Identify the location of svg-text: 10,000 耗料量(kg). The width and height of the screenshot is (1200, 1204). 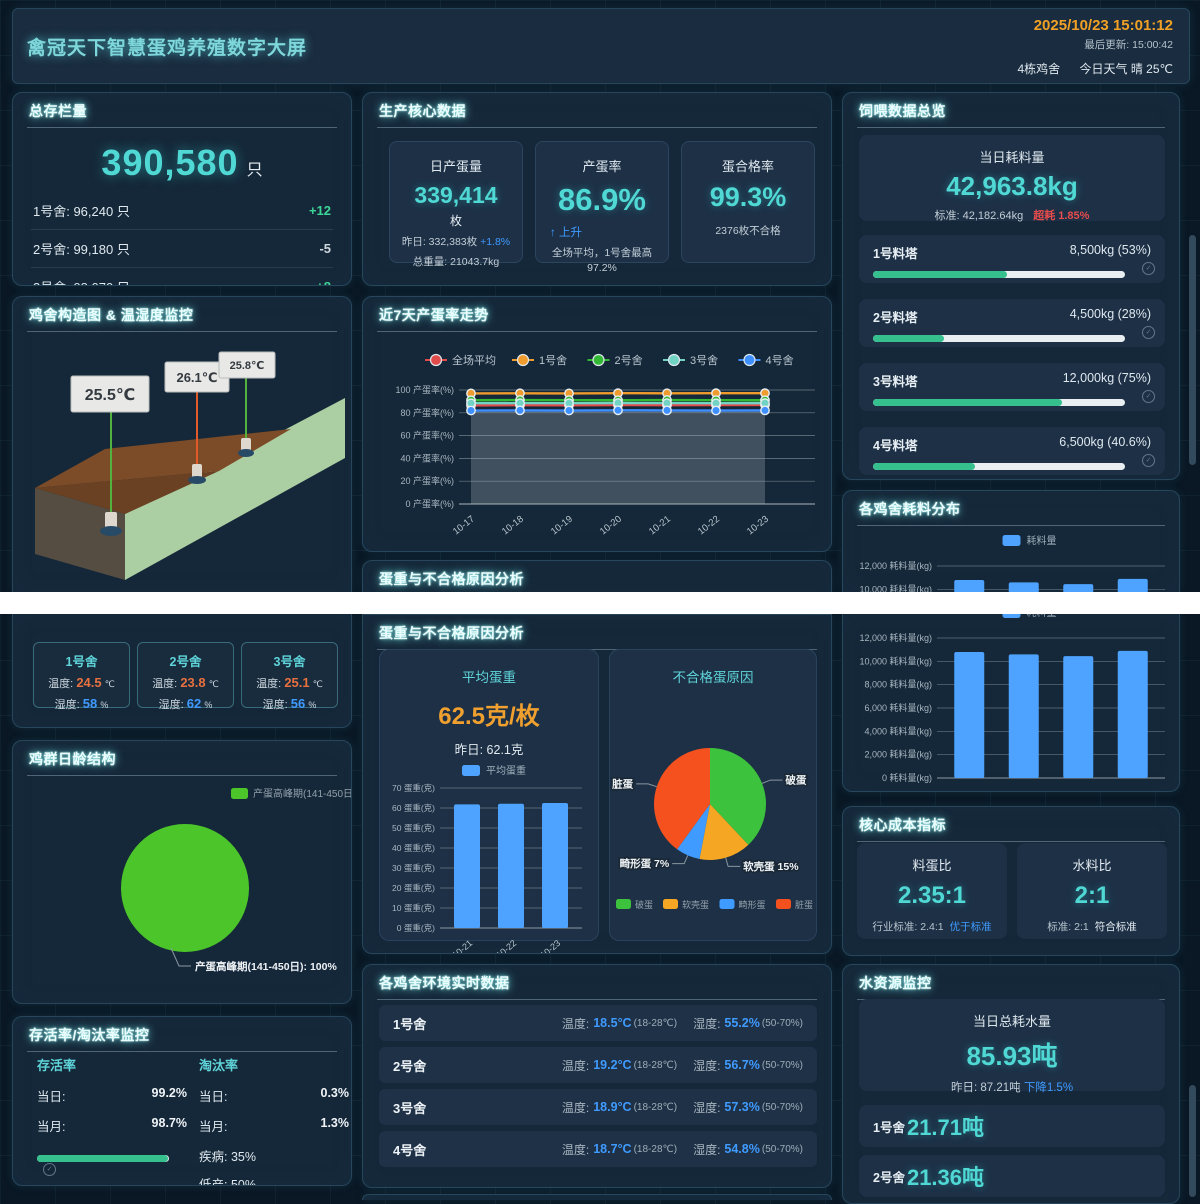
(895, 587).